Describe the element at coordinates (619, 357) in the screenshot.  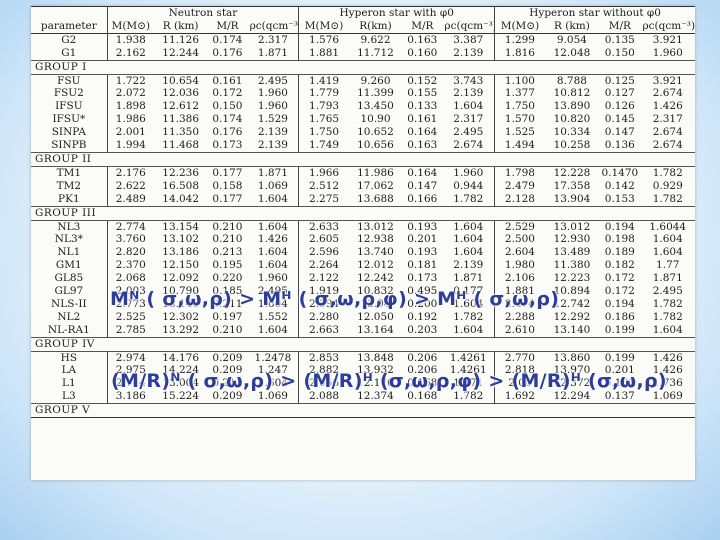
I see `table-cell: 0.199` at that location.